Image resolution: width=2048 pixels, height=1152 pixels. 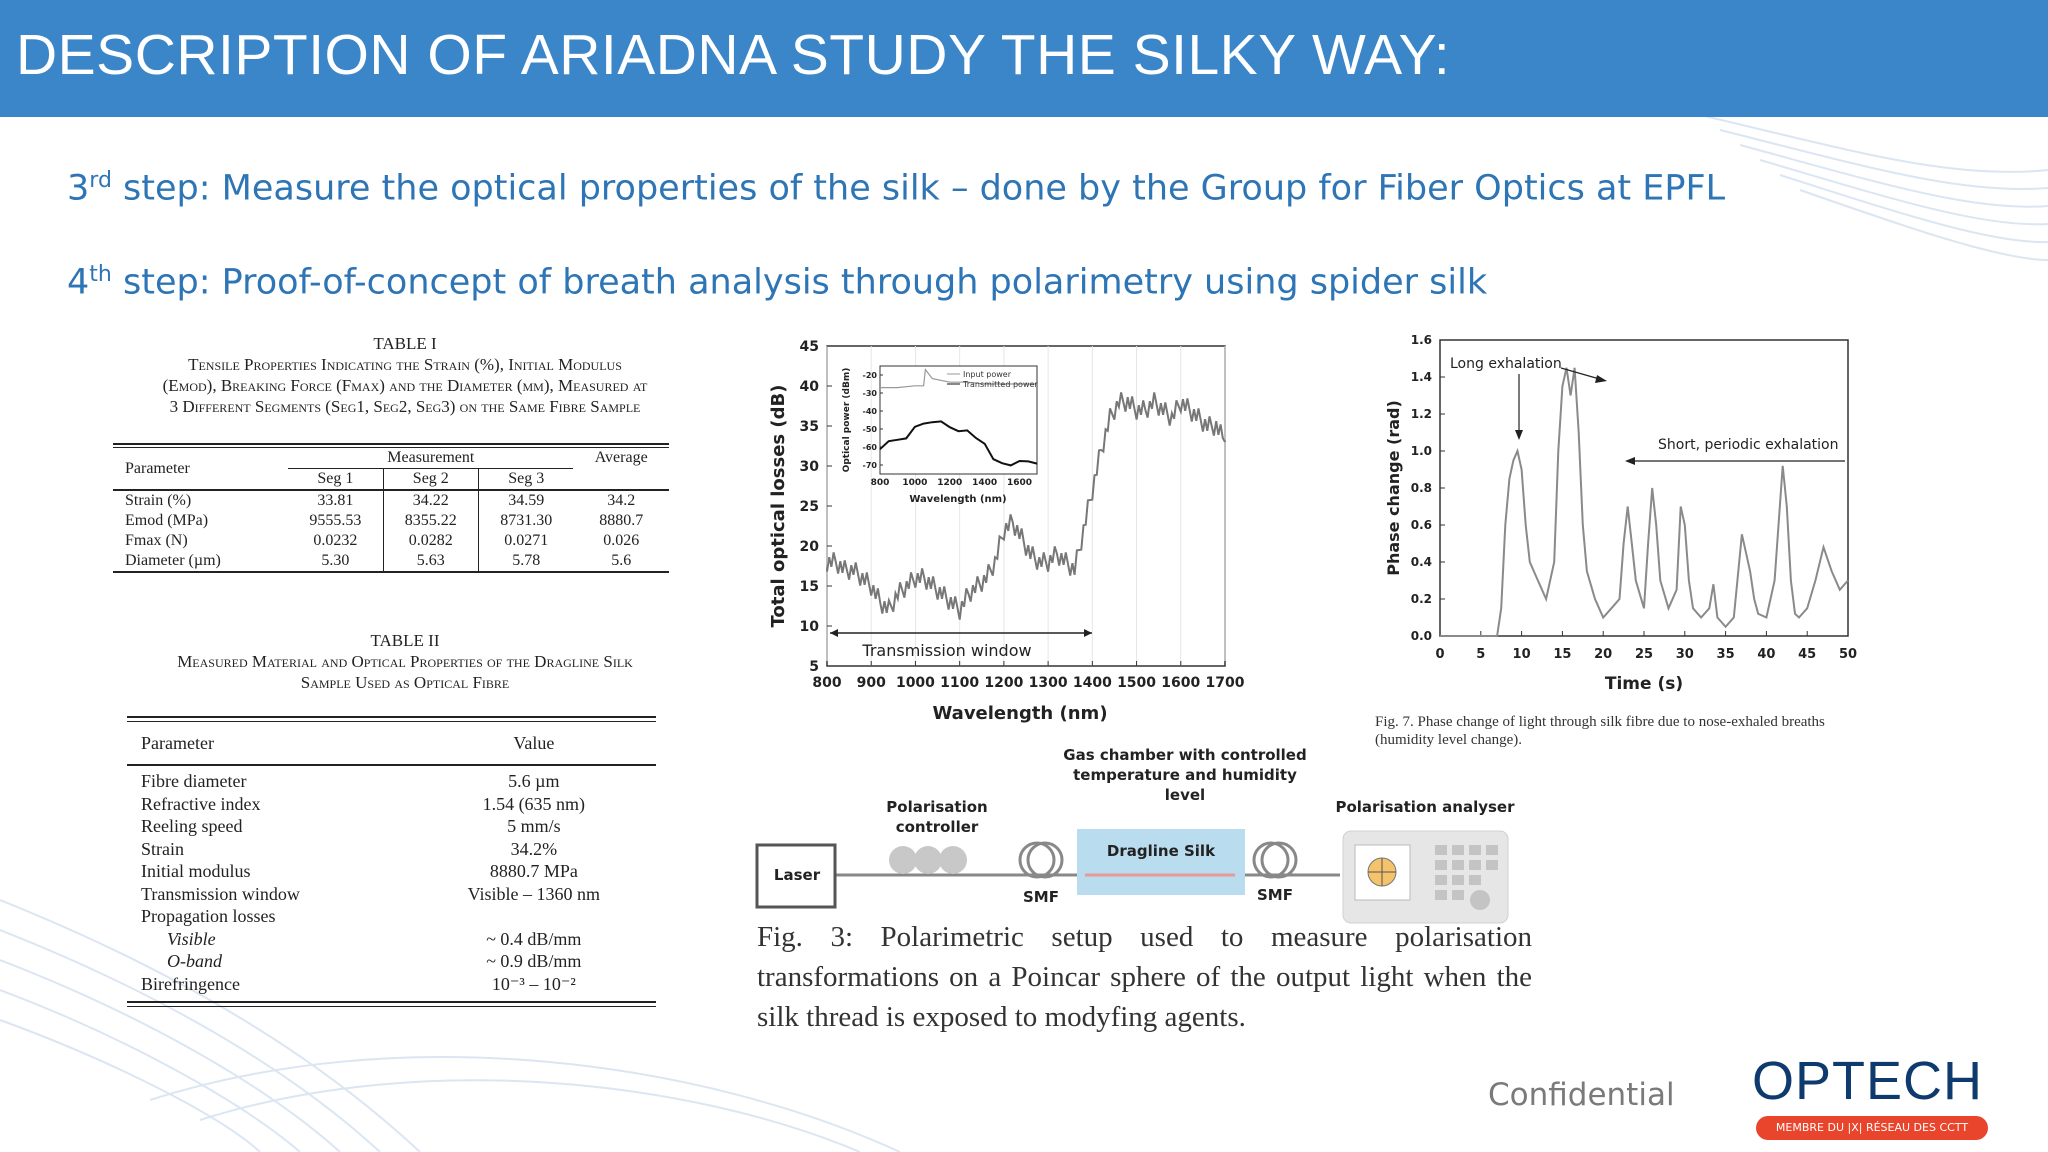 I want to click on table2-head-value: Value, so click(x=534, y=743).